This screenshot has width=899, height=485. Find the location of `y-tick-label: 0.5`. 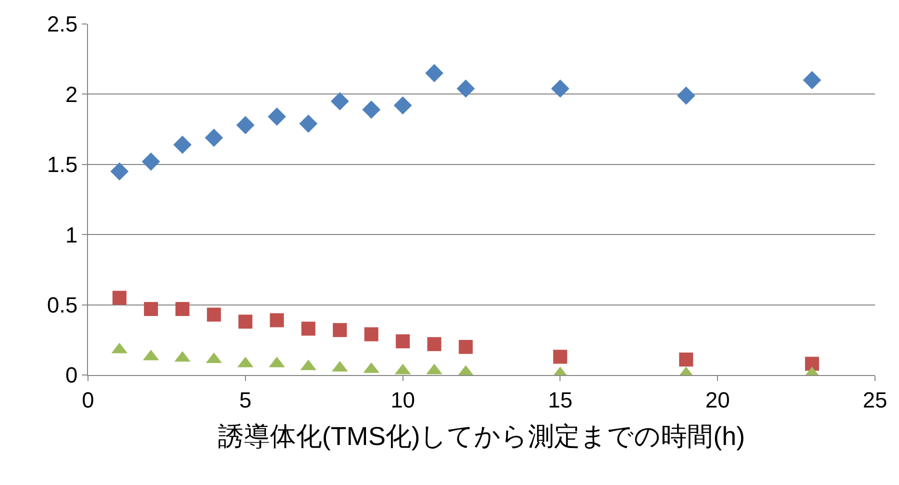

y-tick-label: 0.5 is located at coordinates (62, 305).